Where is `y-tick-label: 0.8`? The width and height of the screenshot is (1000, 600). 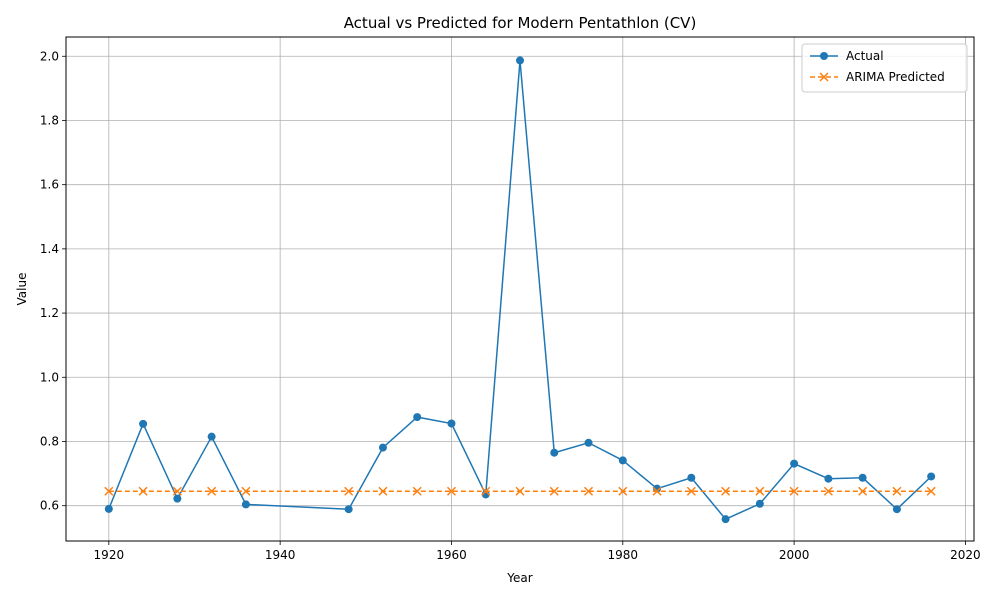
y-tick-label: 0.8 is located at coordinates (49, 441).